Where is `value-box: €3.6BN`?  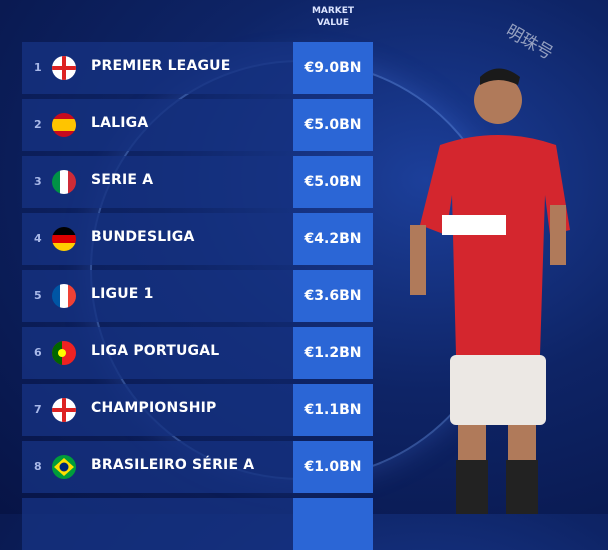 value-box: €3.6BN is located at coordinates (333, 296).